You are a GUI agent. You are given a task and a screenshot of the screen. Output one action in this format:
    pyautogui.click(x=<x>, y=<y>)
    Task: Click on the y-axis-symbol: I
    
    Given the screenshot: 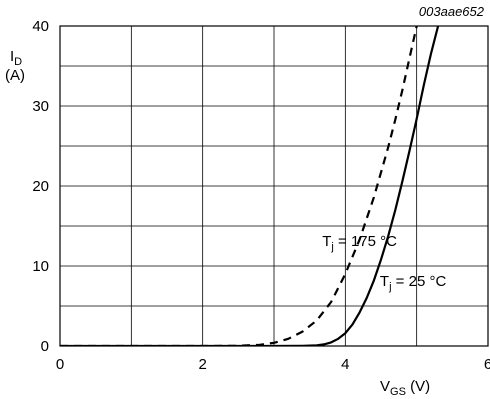 What is the action you would take?
    pyautogui.click(x=12, y=56)
    